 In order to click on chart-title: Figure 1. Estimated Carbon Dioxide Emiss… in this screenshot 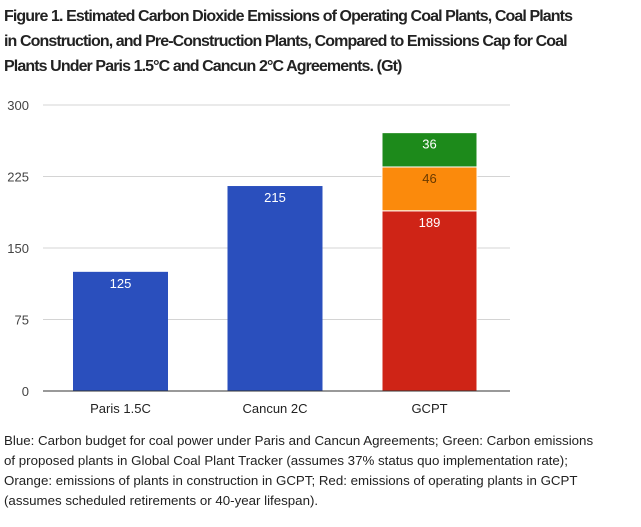, I will do `click(288, 41)`.